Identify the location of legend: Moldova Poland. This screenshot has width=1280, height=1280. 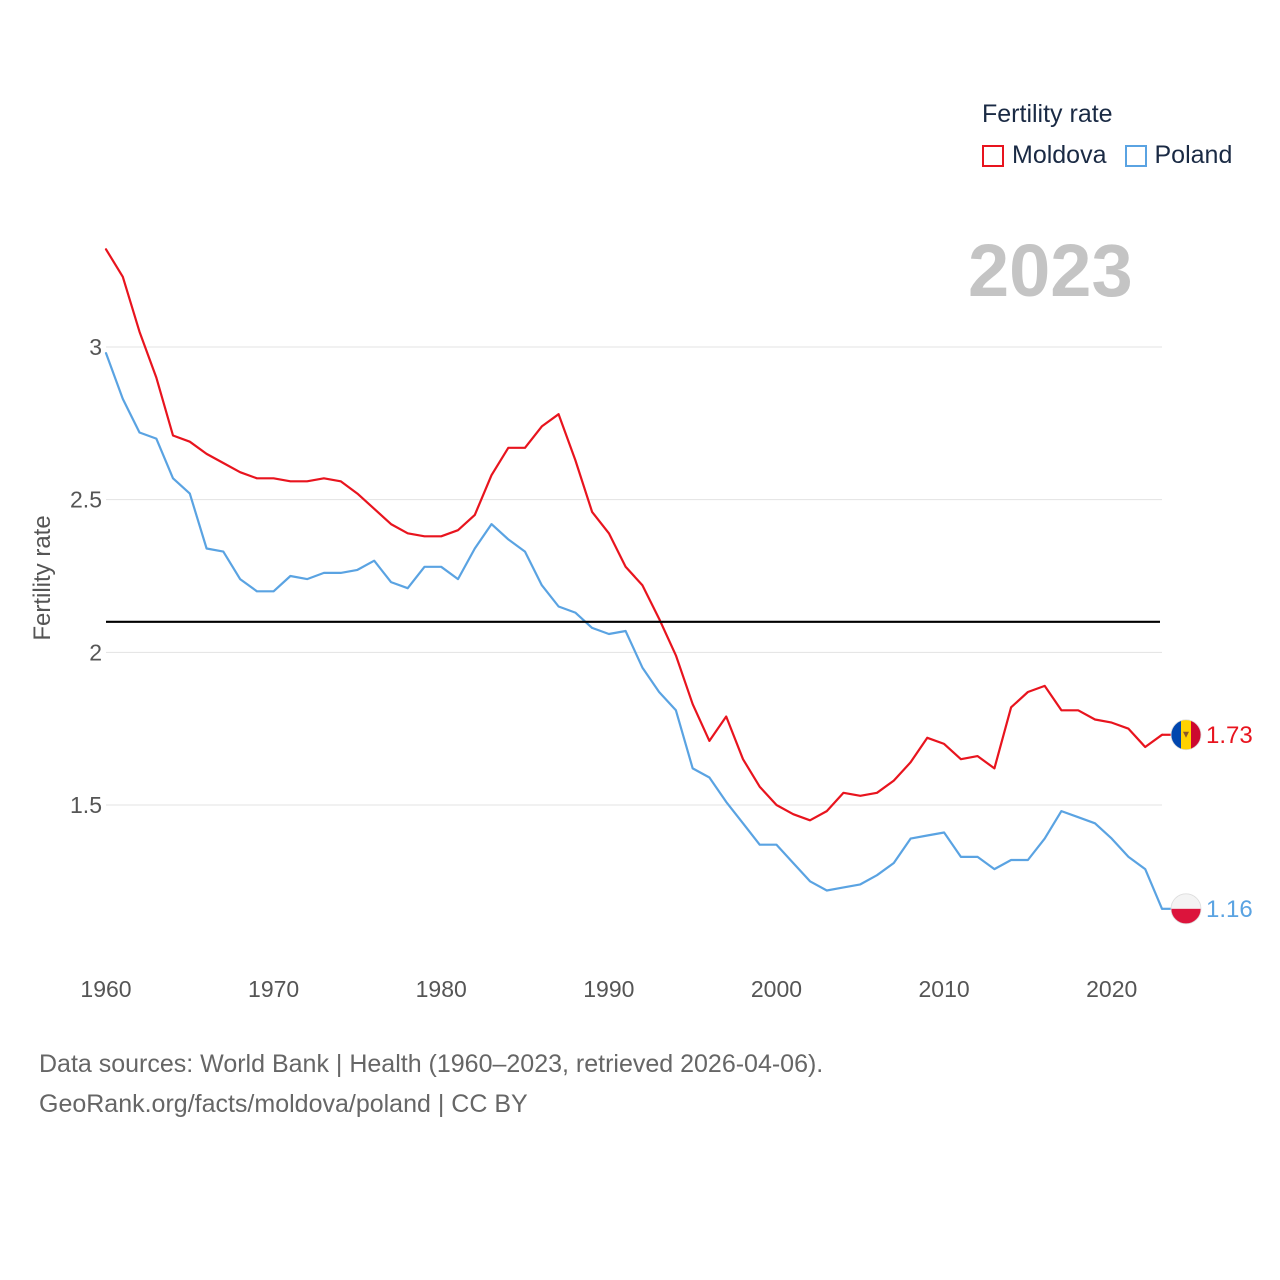
(1116, 155).